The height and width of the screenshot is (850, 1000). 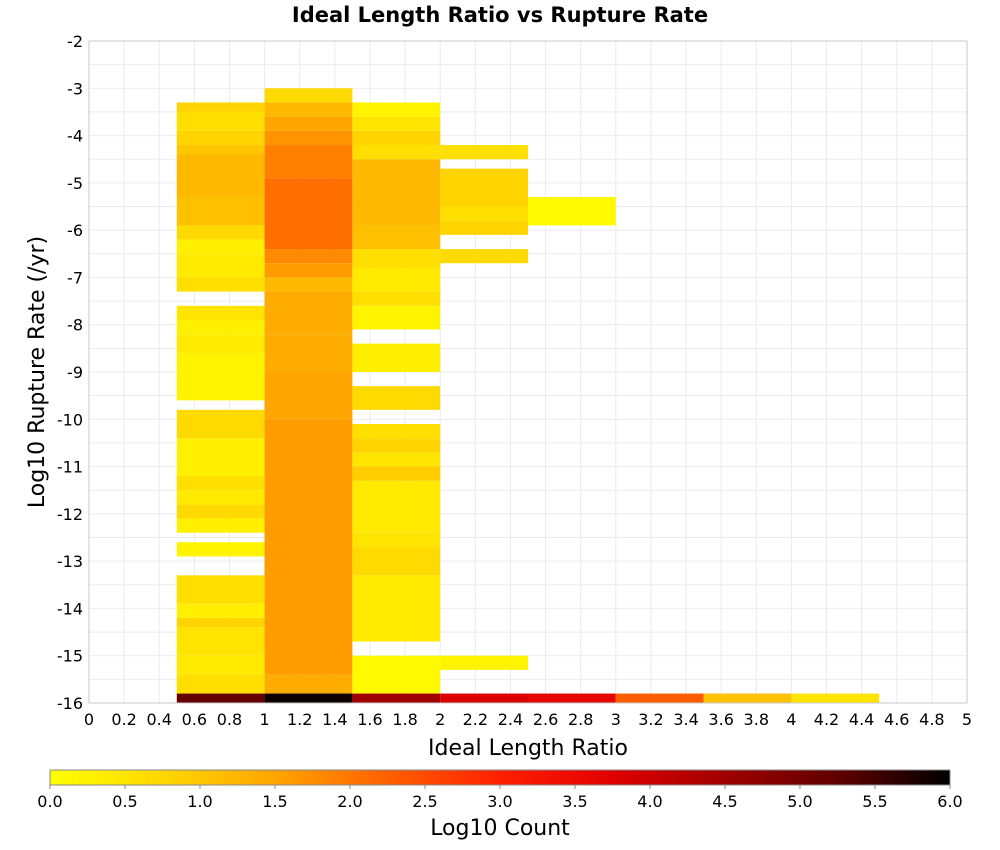 I want to click on x-tick-label: 0.4, so click(x=159, y=719).